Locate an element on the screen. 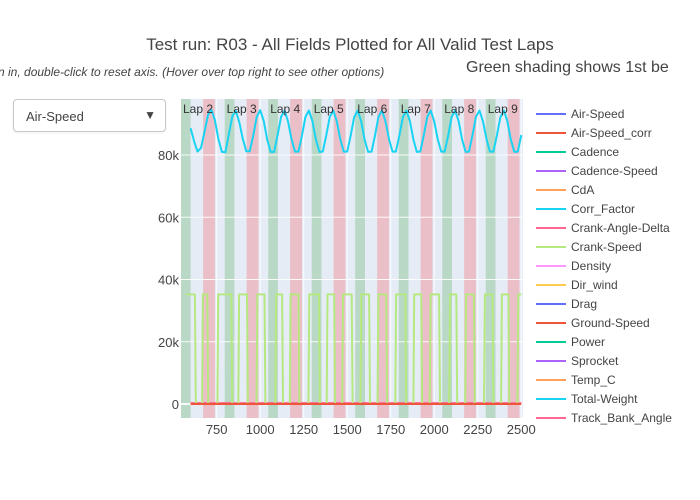 The width and height of the screenshot is (700, 500). legend-item: Crank-Speed is located at coordinates (589, 247).